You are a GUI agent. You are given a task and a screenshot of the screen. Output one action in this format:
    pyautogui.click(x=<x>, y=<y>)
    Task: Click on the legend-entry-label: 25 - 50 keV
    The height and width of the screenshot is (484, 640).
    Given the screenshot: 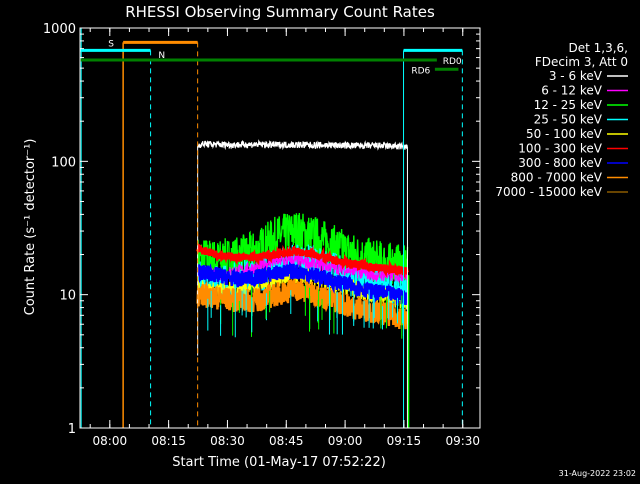 What is the action you would take?
    pyautogui.click(x=568, y=120)
    